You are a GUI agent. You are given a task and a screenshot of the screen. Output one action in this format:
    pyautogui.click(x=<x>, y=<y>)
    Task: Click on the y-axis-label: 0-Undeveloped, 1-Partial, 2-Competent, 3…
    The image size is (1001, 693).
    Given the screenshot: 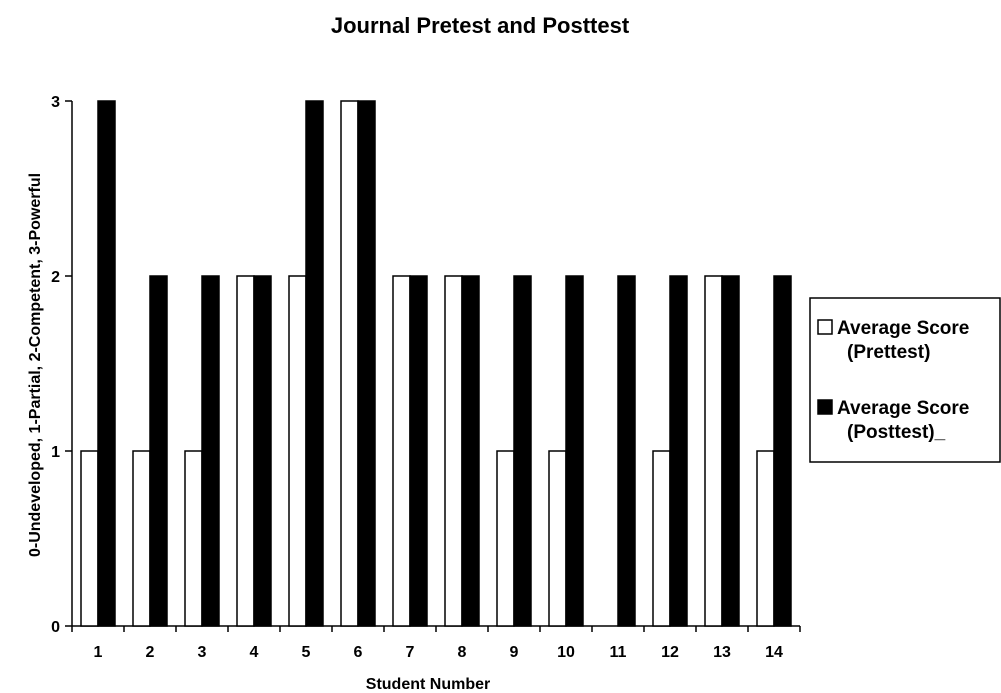 What is the action you would take?
    pyautogui.click(x=35, y=365)
    